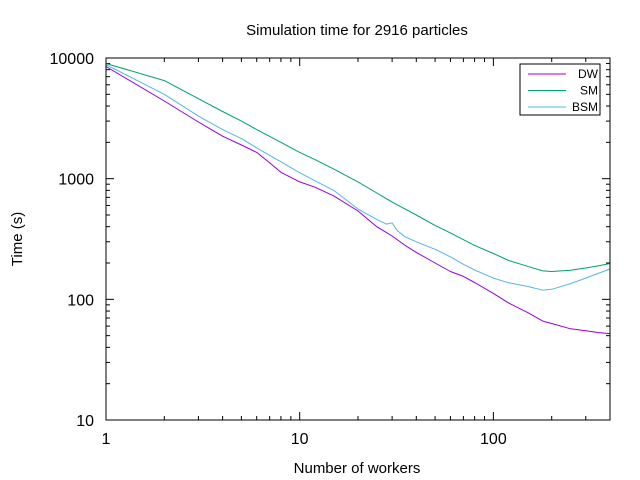 This screenshot has width=640, height=480. What do you see at coordinates (560, 89) in the screenshot?
I see `legend: DW SM BSM` at bounding box center [560, 89].